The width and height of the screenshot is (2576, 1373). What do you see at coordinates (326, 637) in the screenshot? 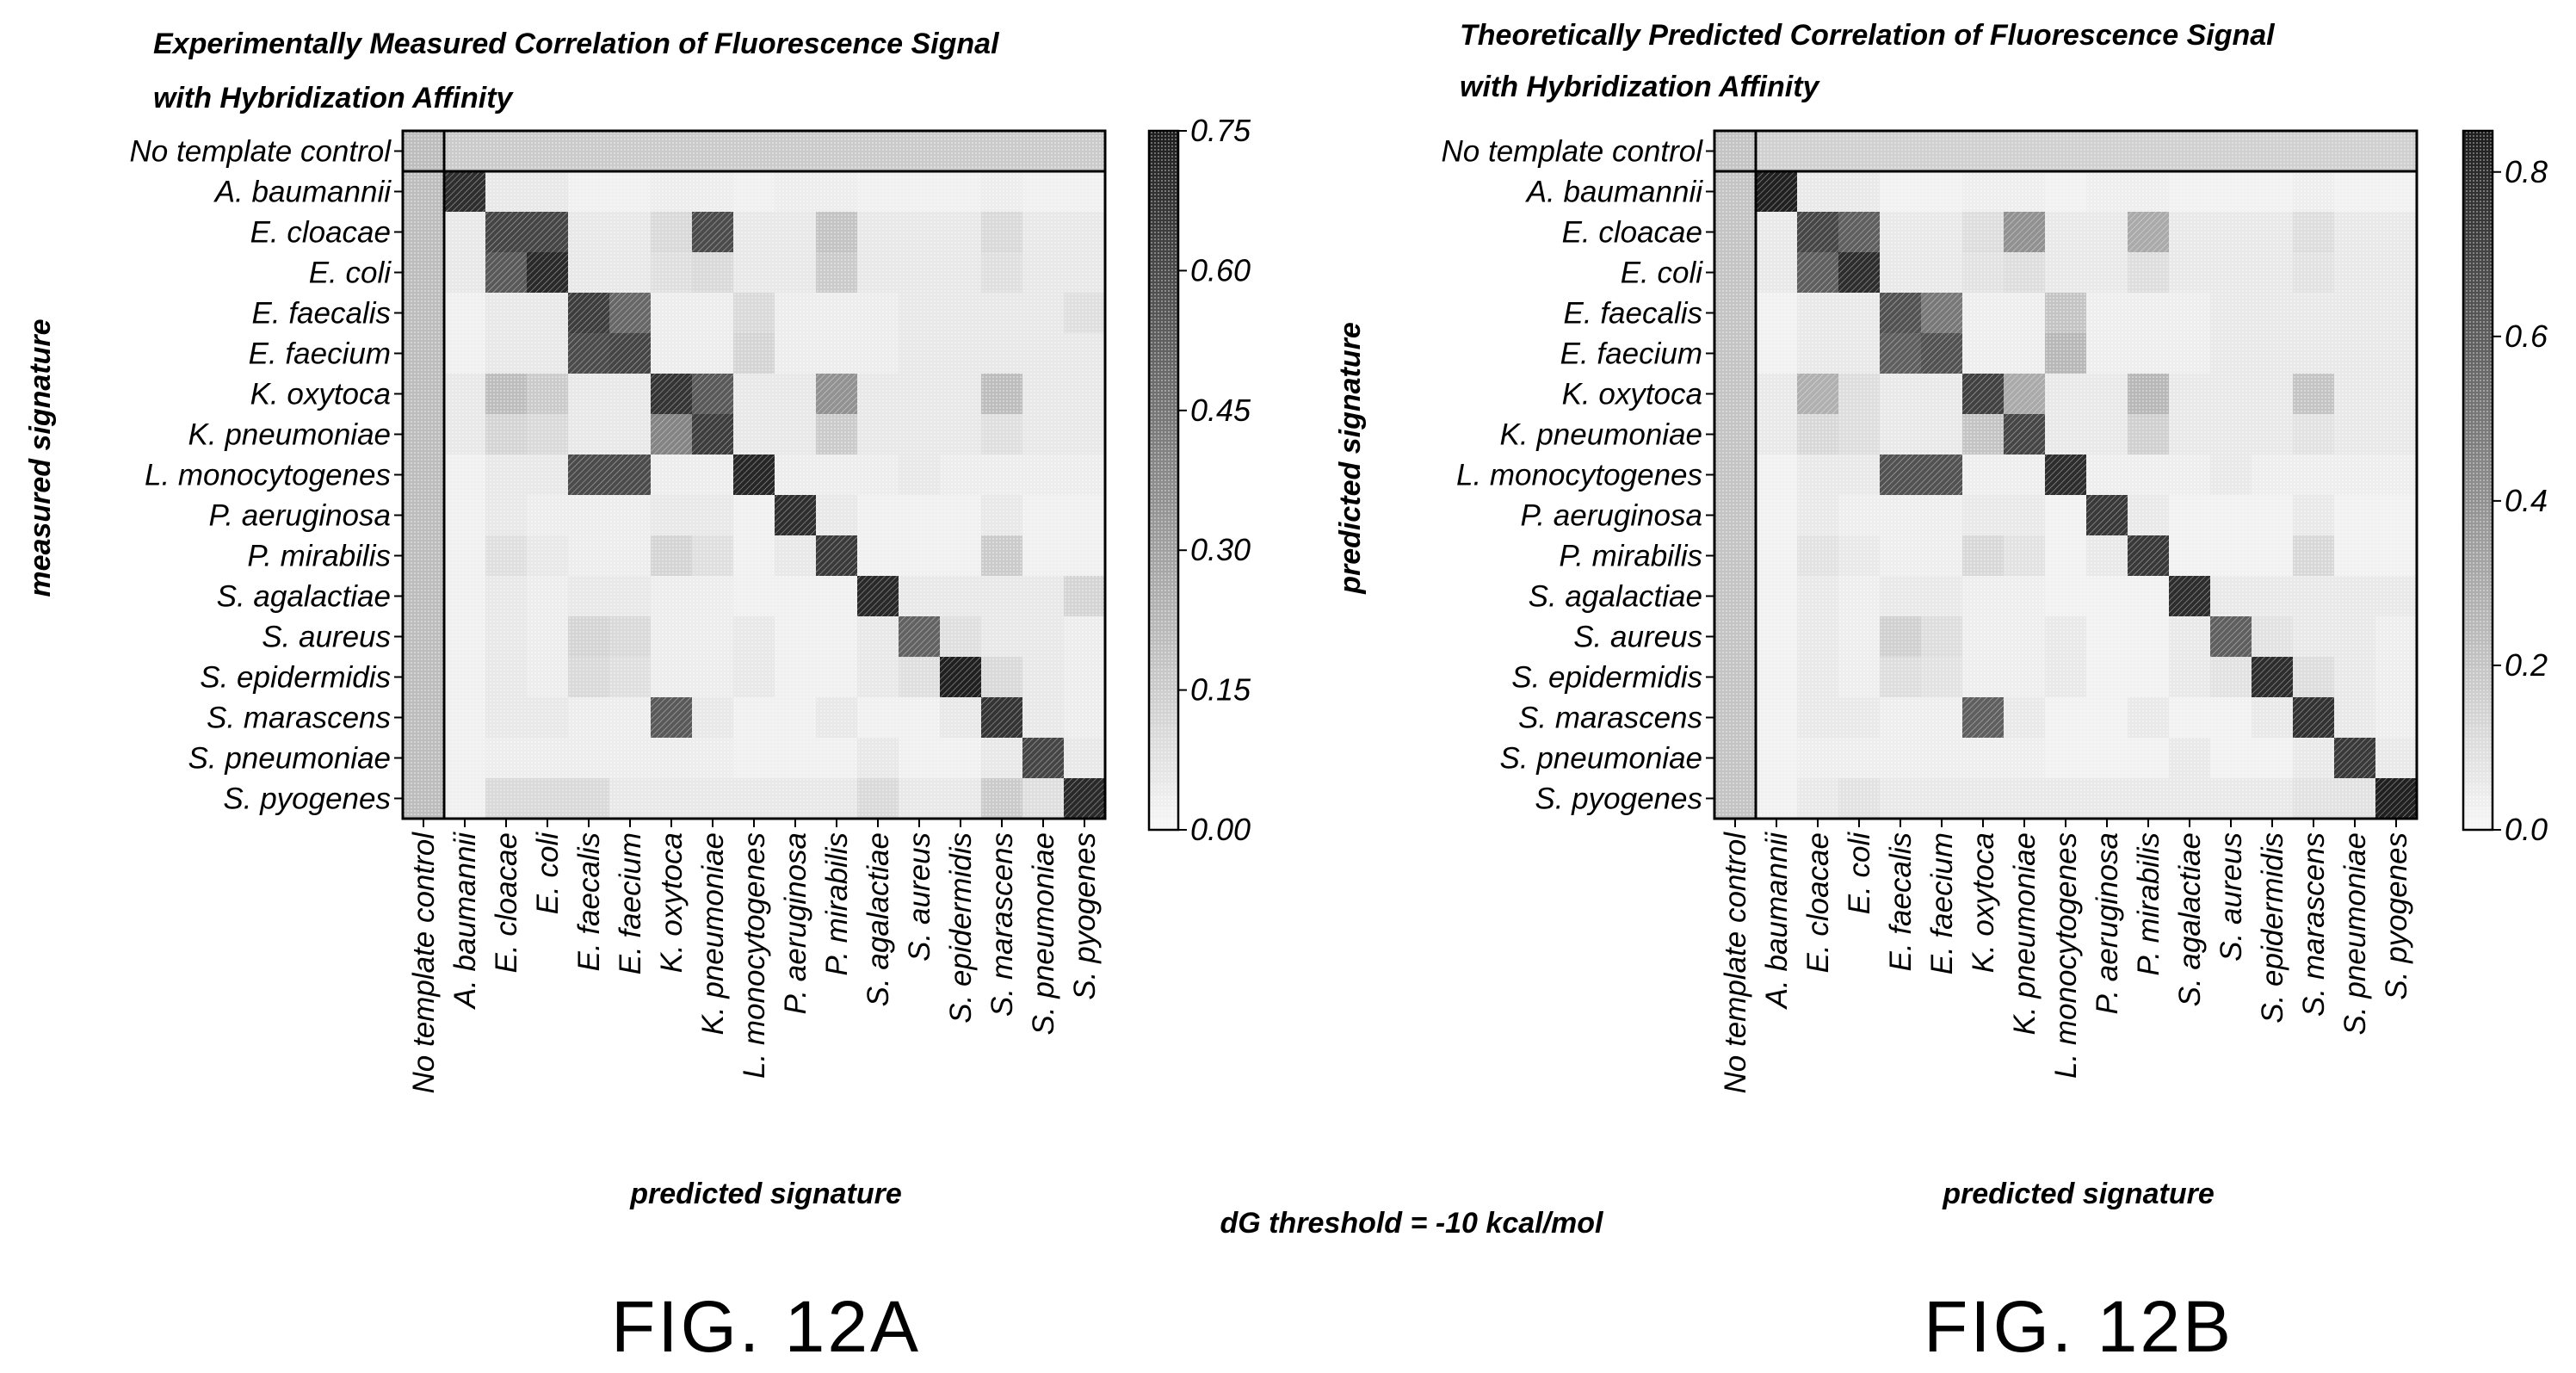
I see `y-tick-label-s-aureus: S. aureus` at bounding box center [326, 637].